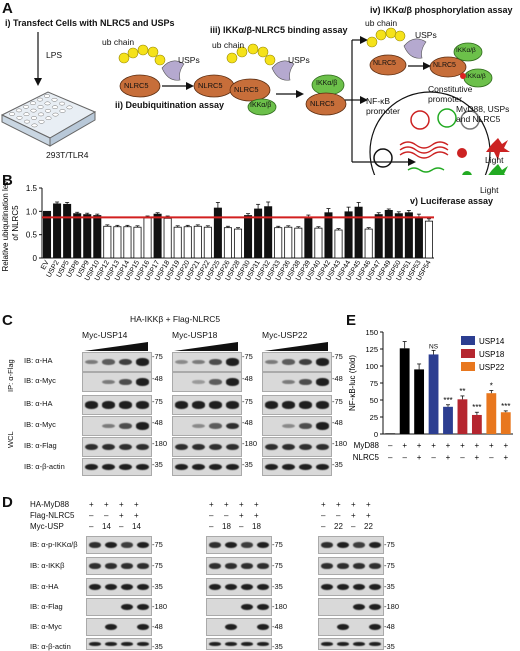  What do you see at coordinates (197, 242) in the screenshot?
I see `bar-USP21` at bounding box center [197, 242].